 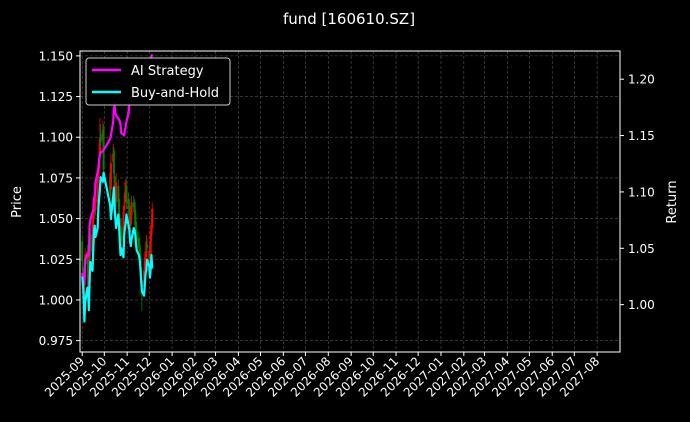 What do you see at coordinates (641, 80) in the screenshot?
I see `y-right-tick-label: 1.20` at bounding box center [641, 80].